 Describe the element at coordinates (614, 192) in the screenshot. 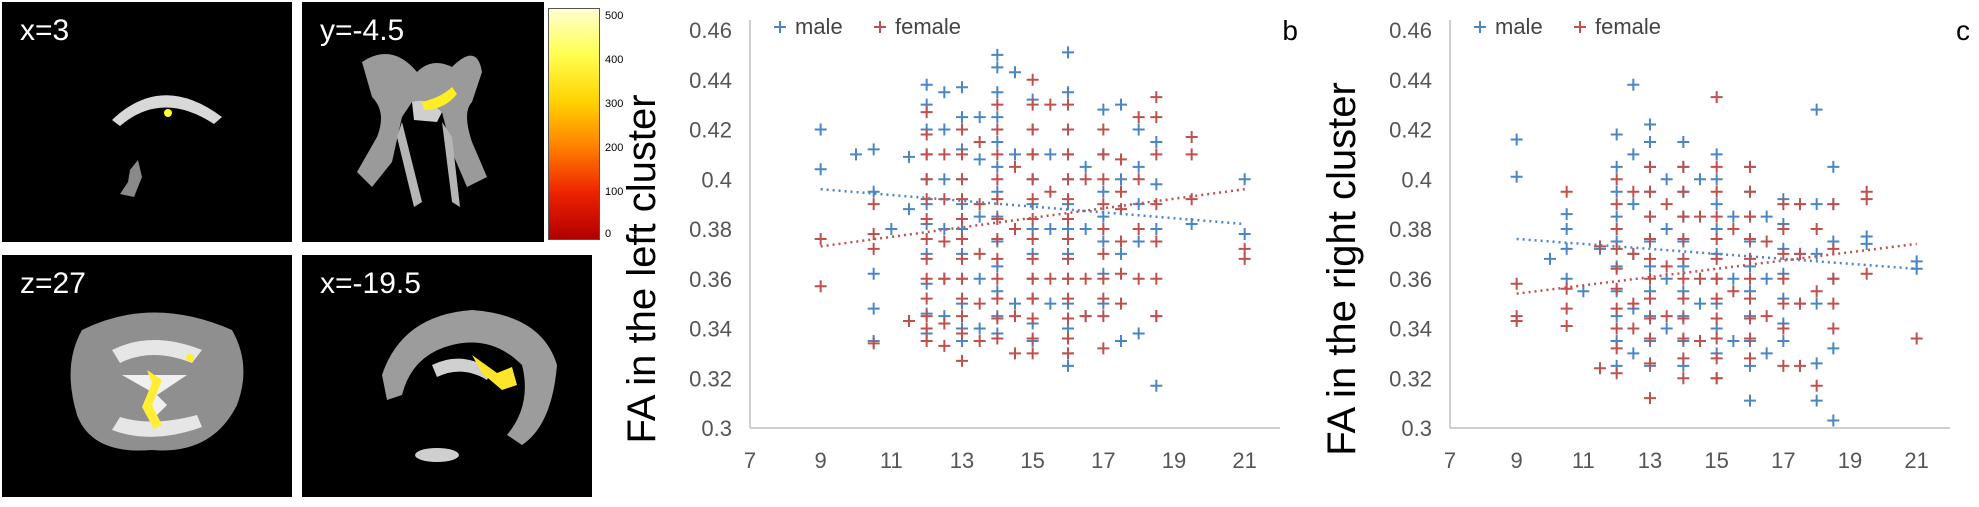

I see `colorbar-tick: 100` at that location.